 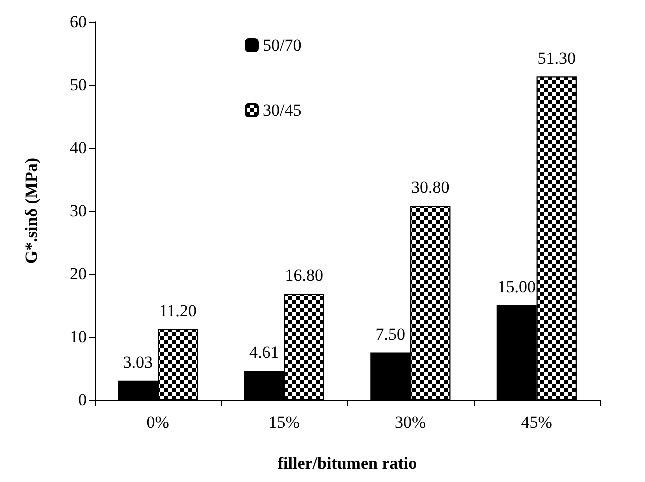 What do you see at coordinates (78, 211) in the screenshot?
I see `y-tick-label: 30` at bounding box center [78, 211].